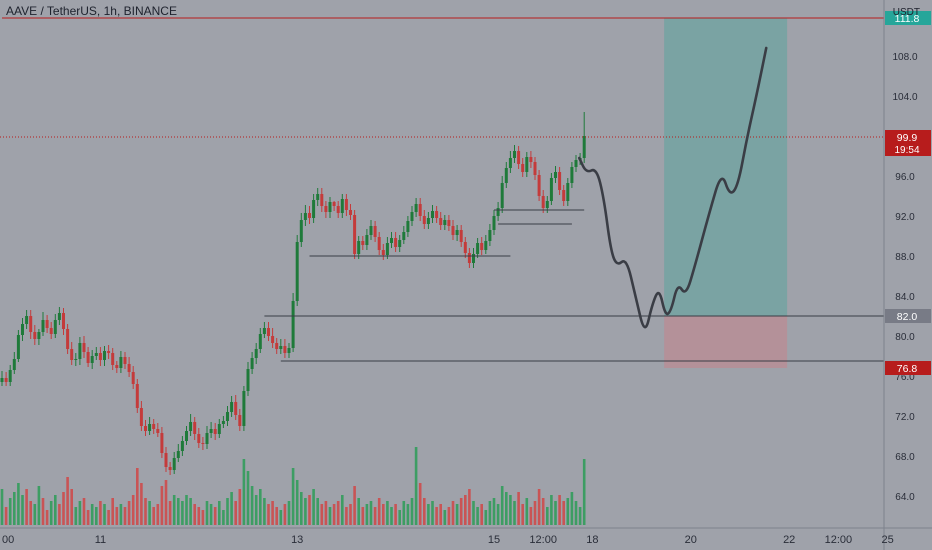  Describe the element at coordinates (91, 11) in the screenshot. I see `symbol-title: AAVE / TetherUS, 1h, BINANCE` at that location.